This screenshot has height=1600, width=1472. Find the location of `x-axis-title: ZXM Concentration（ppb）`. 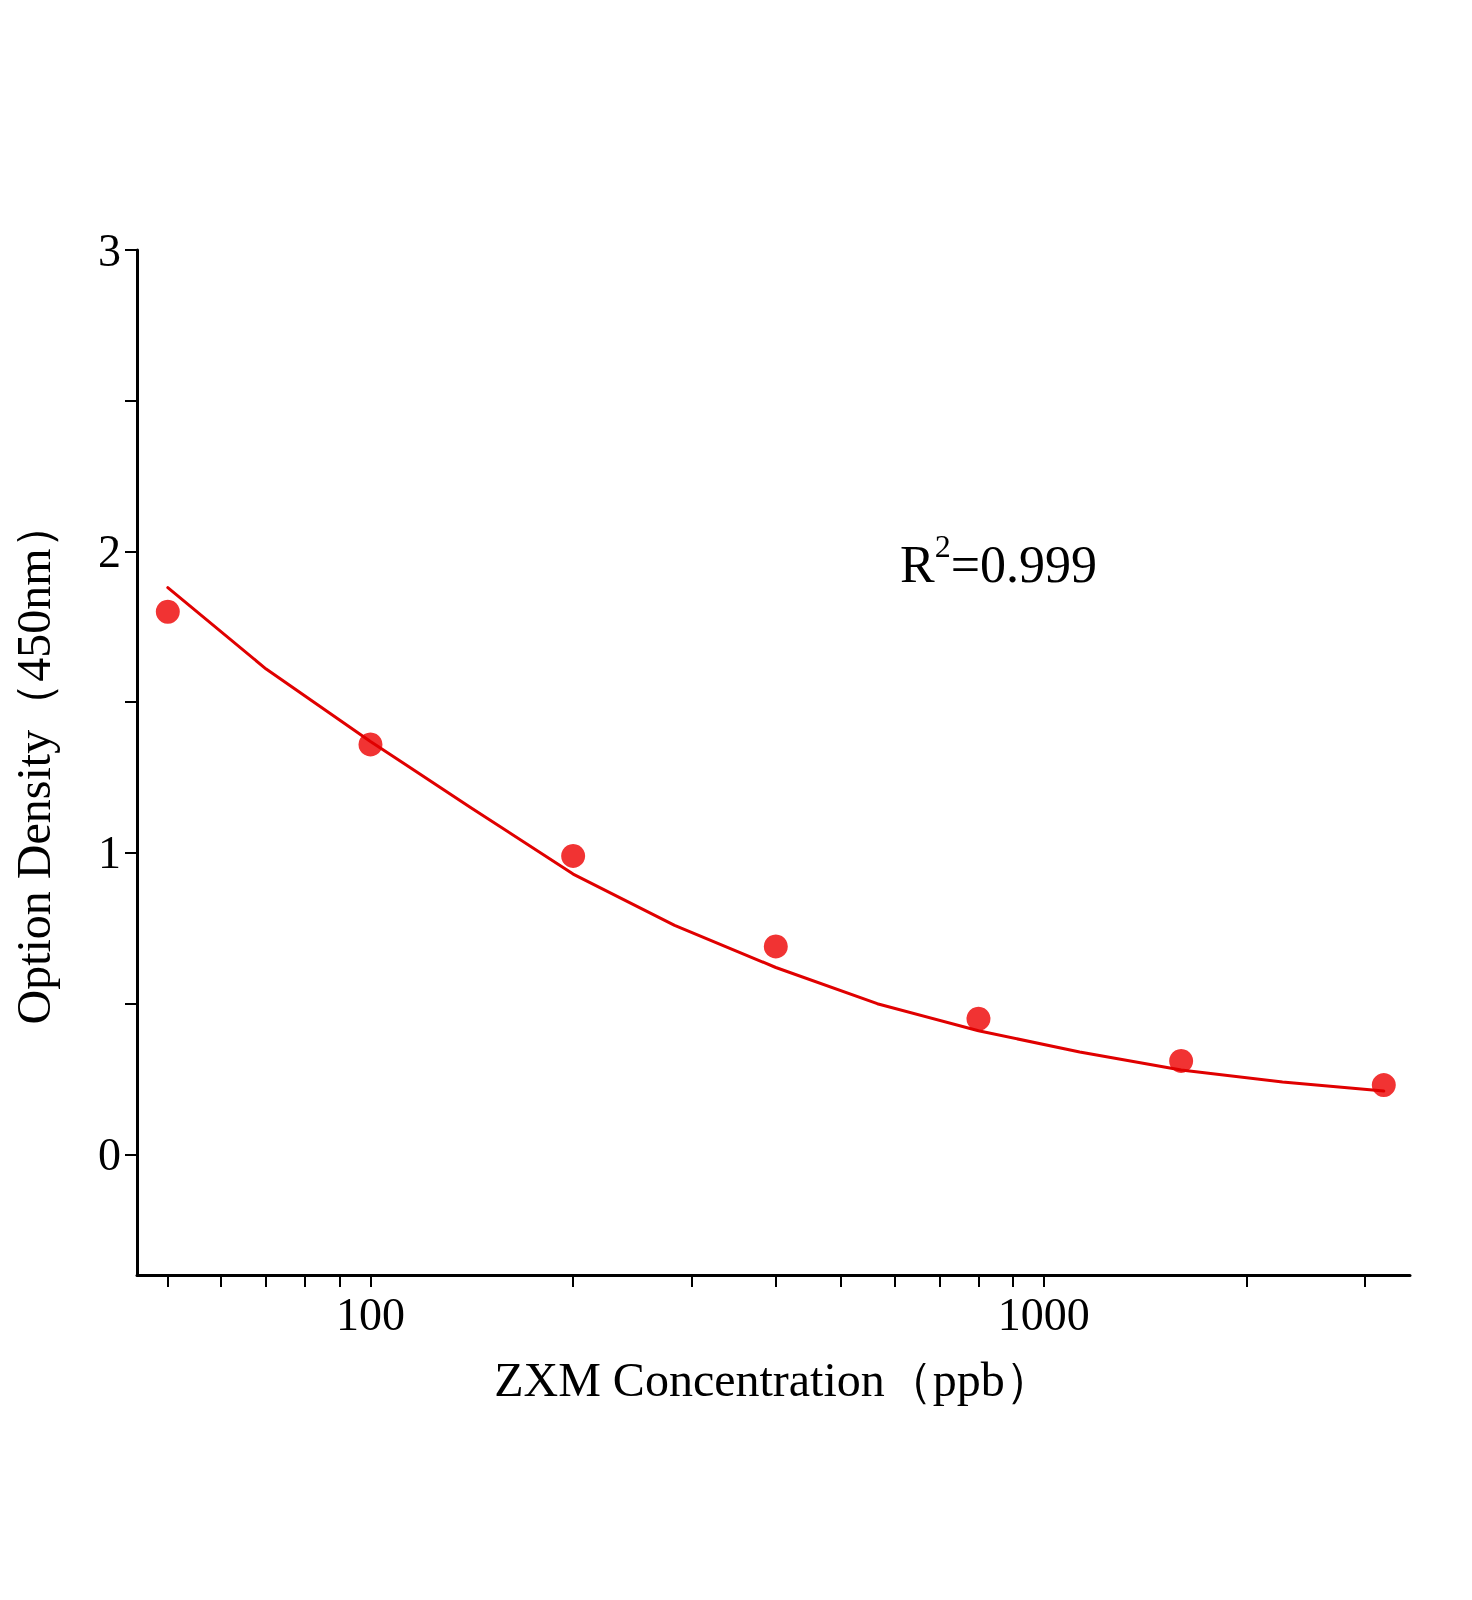

x-axis-title: ZXM Concentration（ppb） is located at coordinates (773, 1379).